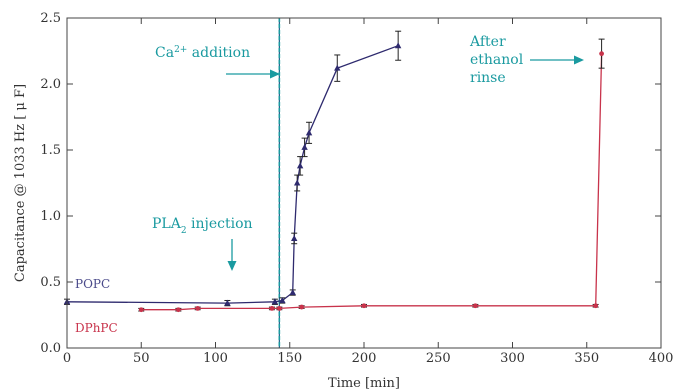  What do you see at coordinates (586, 358) in the screenshot?
I see `x-tick-label: 350` at bounding box center [586, 358].